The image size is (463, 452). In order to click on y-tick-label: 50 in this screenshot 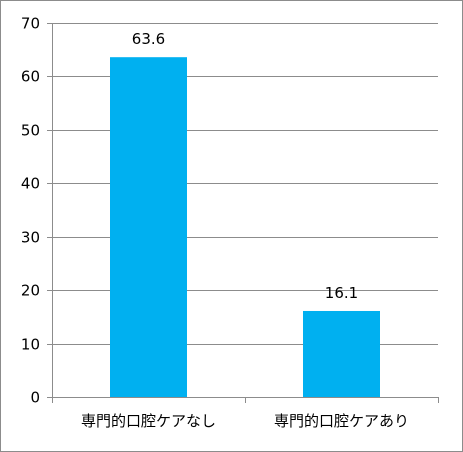, I will do `click(30, 131)`.